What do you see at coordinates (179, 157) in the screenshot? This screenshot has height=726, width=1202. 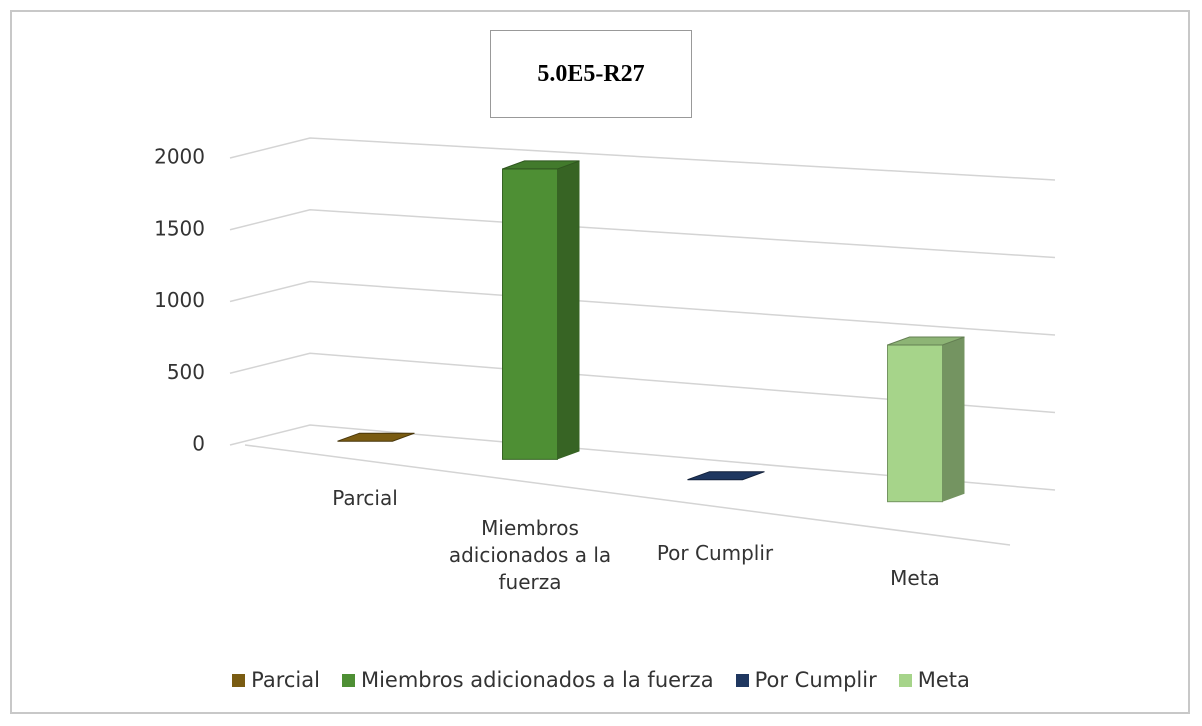 I see `y-tick-label: 2000` at bounding box center [179, 157].